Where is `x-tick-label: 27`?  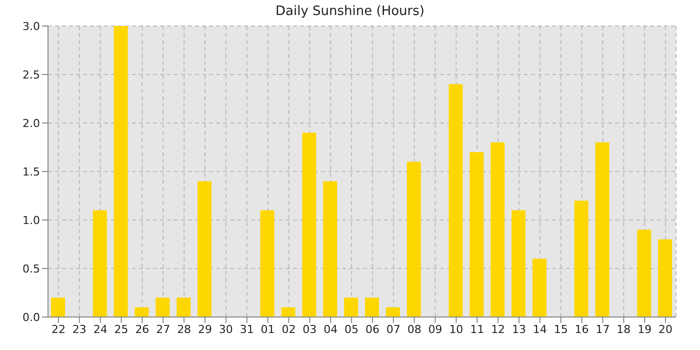 x-tick-label: 27 is located at coordinates (163, 329).